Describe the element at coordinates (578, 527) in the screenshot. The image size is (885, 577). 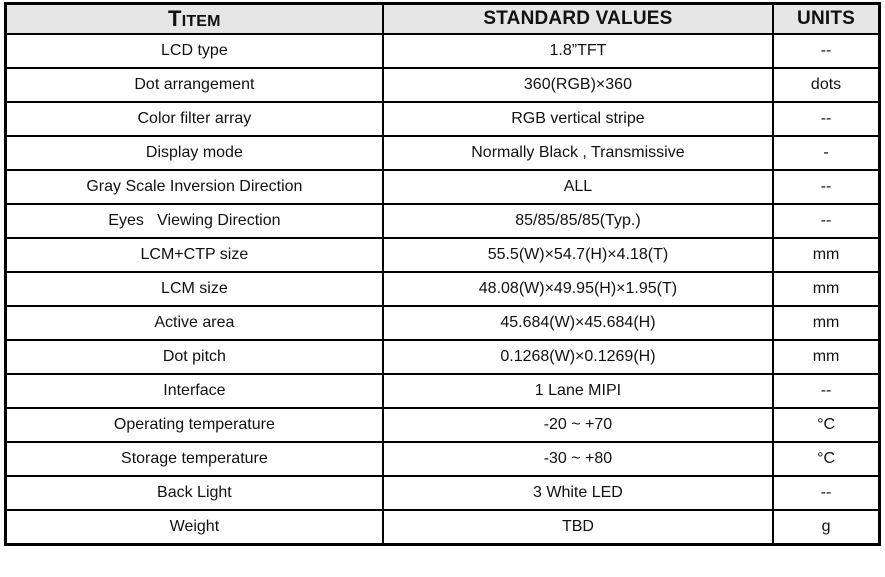
I see `value-cell: TBD` at that location.